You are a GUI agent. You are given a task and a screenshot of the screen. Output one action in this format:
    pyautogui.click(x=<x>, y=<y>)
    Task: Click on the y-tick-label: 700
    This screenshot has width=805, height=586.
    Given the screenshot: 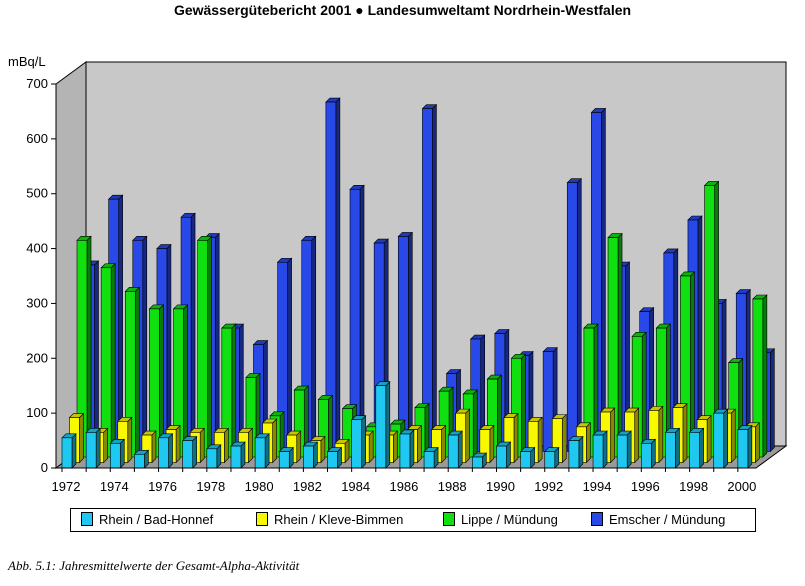 What is the action you would take?
    pyautogui.click(x=37, y=83)
    